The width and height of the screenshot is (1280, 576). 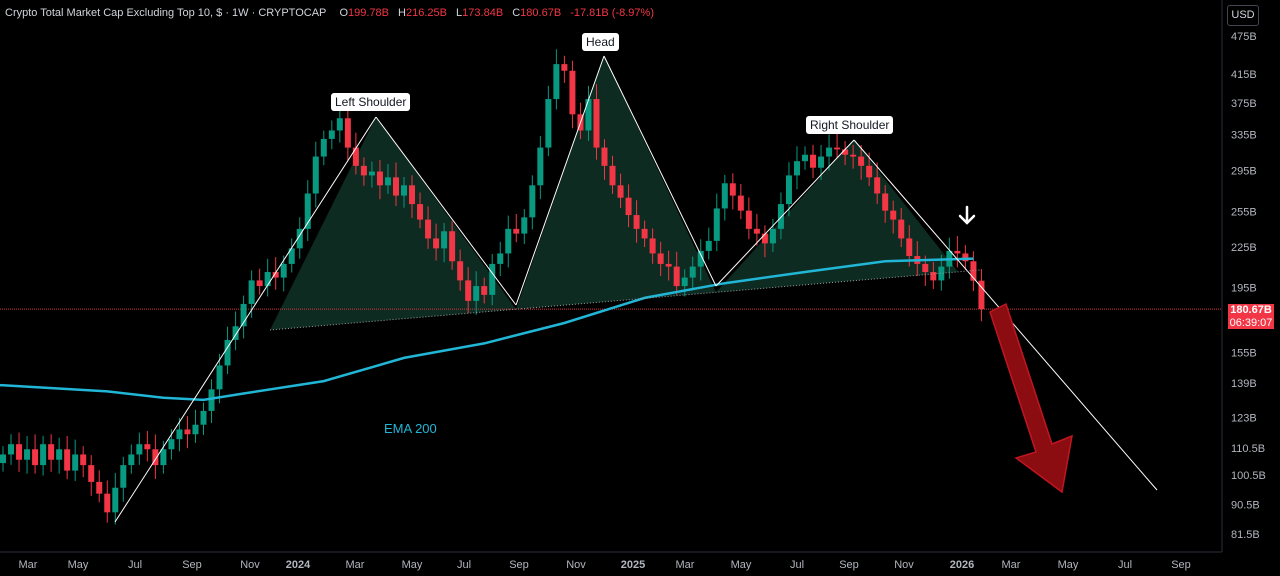 What do you see at coordinates (371, 102) in the screenshot?
I see `left-shoulder-label: Left Shoulder` at bounding box center [371, 102].